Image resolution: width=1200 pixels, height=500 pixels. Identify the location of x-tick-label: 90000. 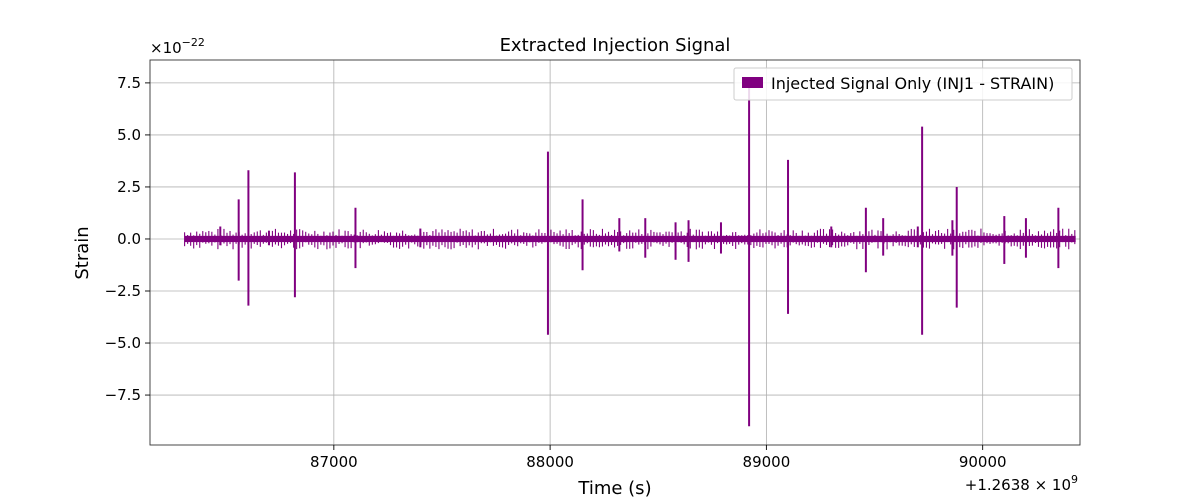
(983, 462).